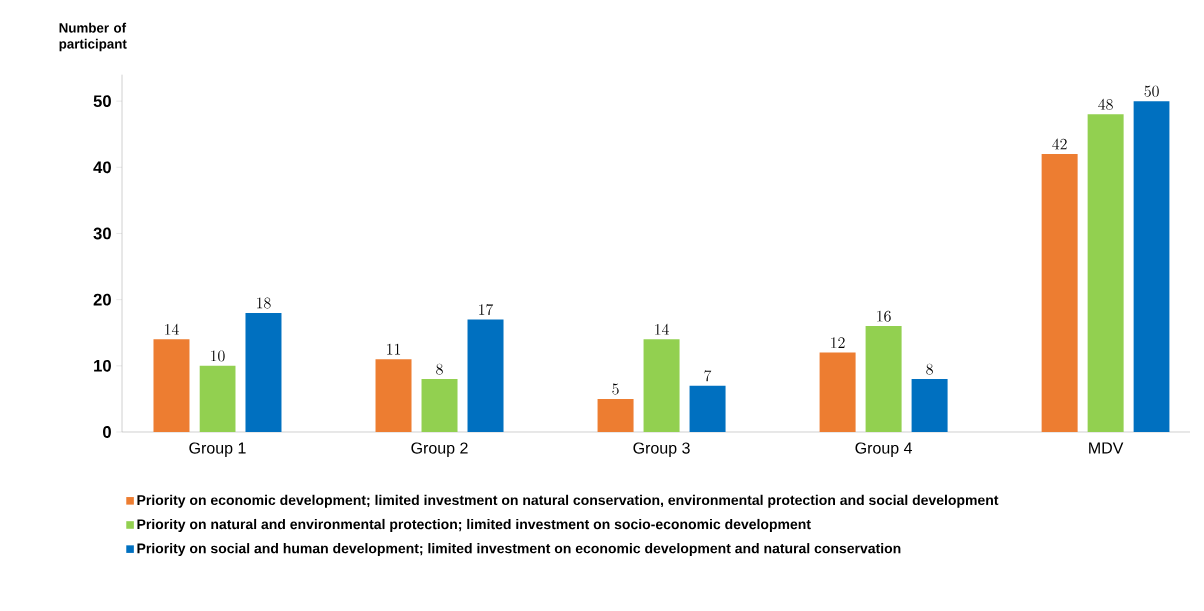 Image resolution: width=1204 pixels, height=611 pixels. I want to click on legend-label: Priority on social and human development; limited investment on economic development and natural conservation, so click(519, 550).